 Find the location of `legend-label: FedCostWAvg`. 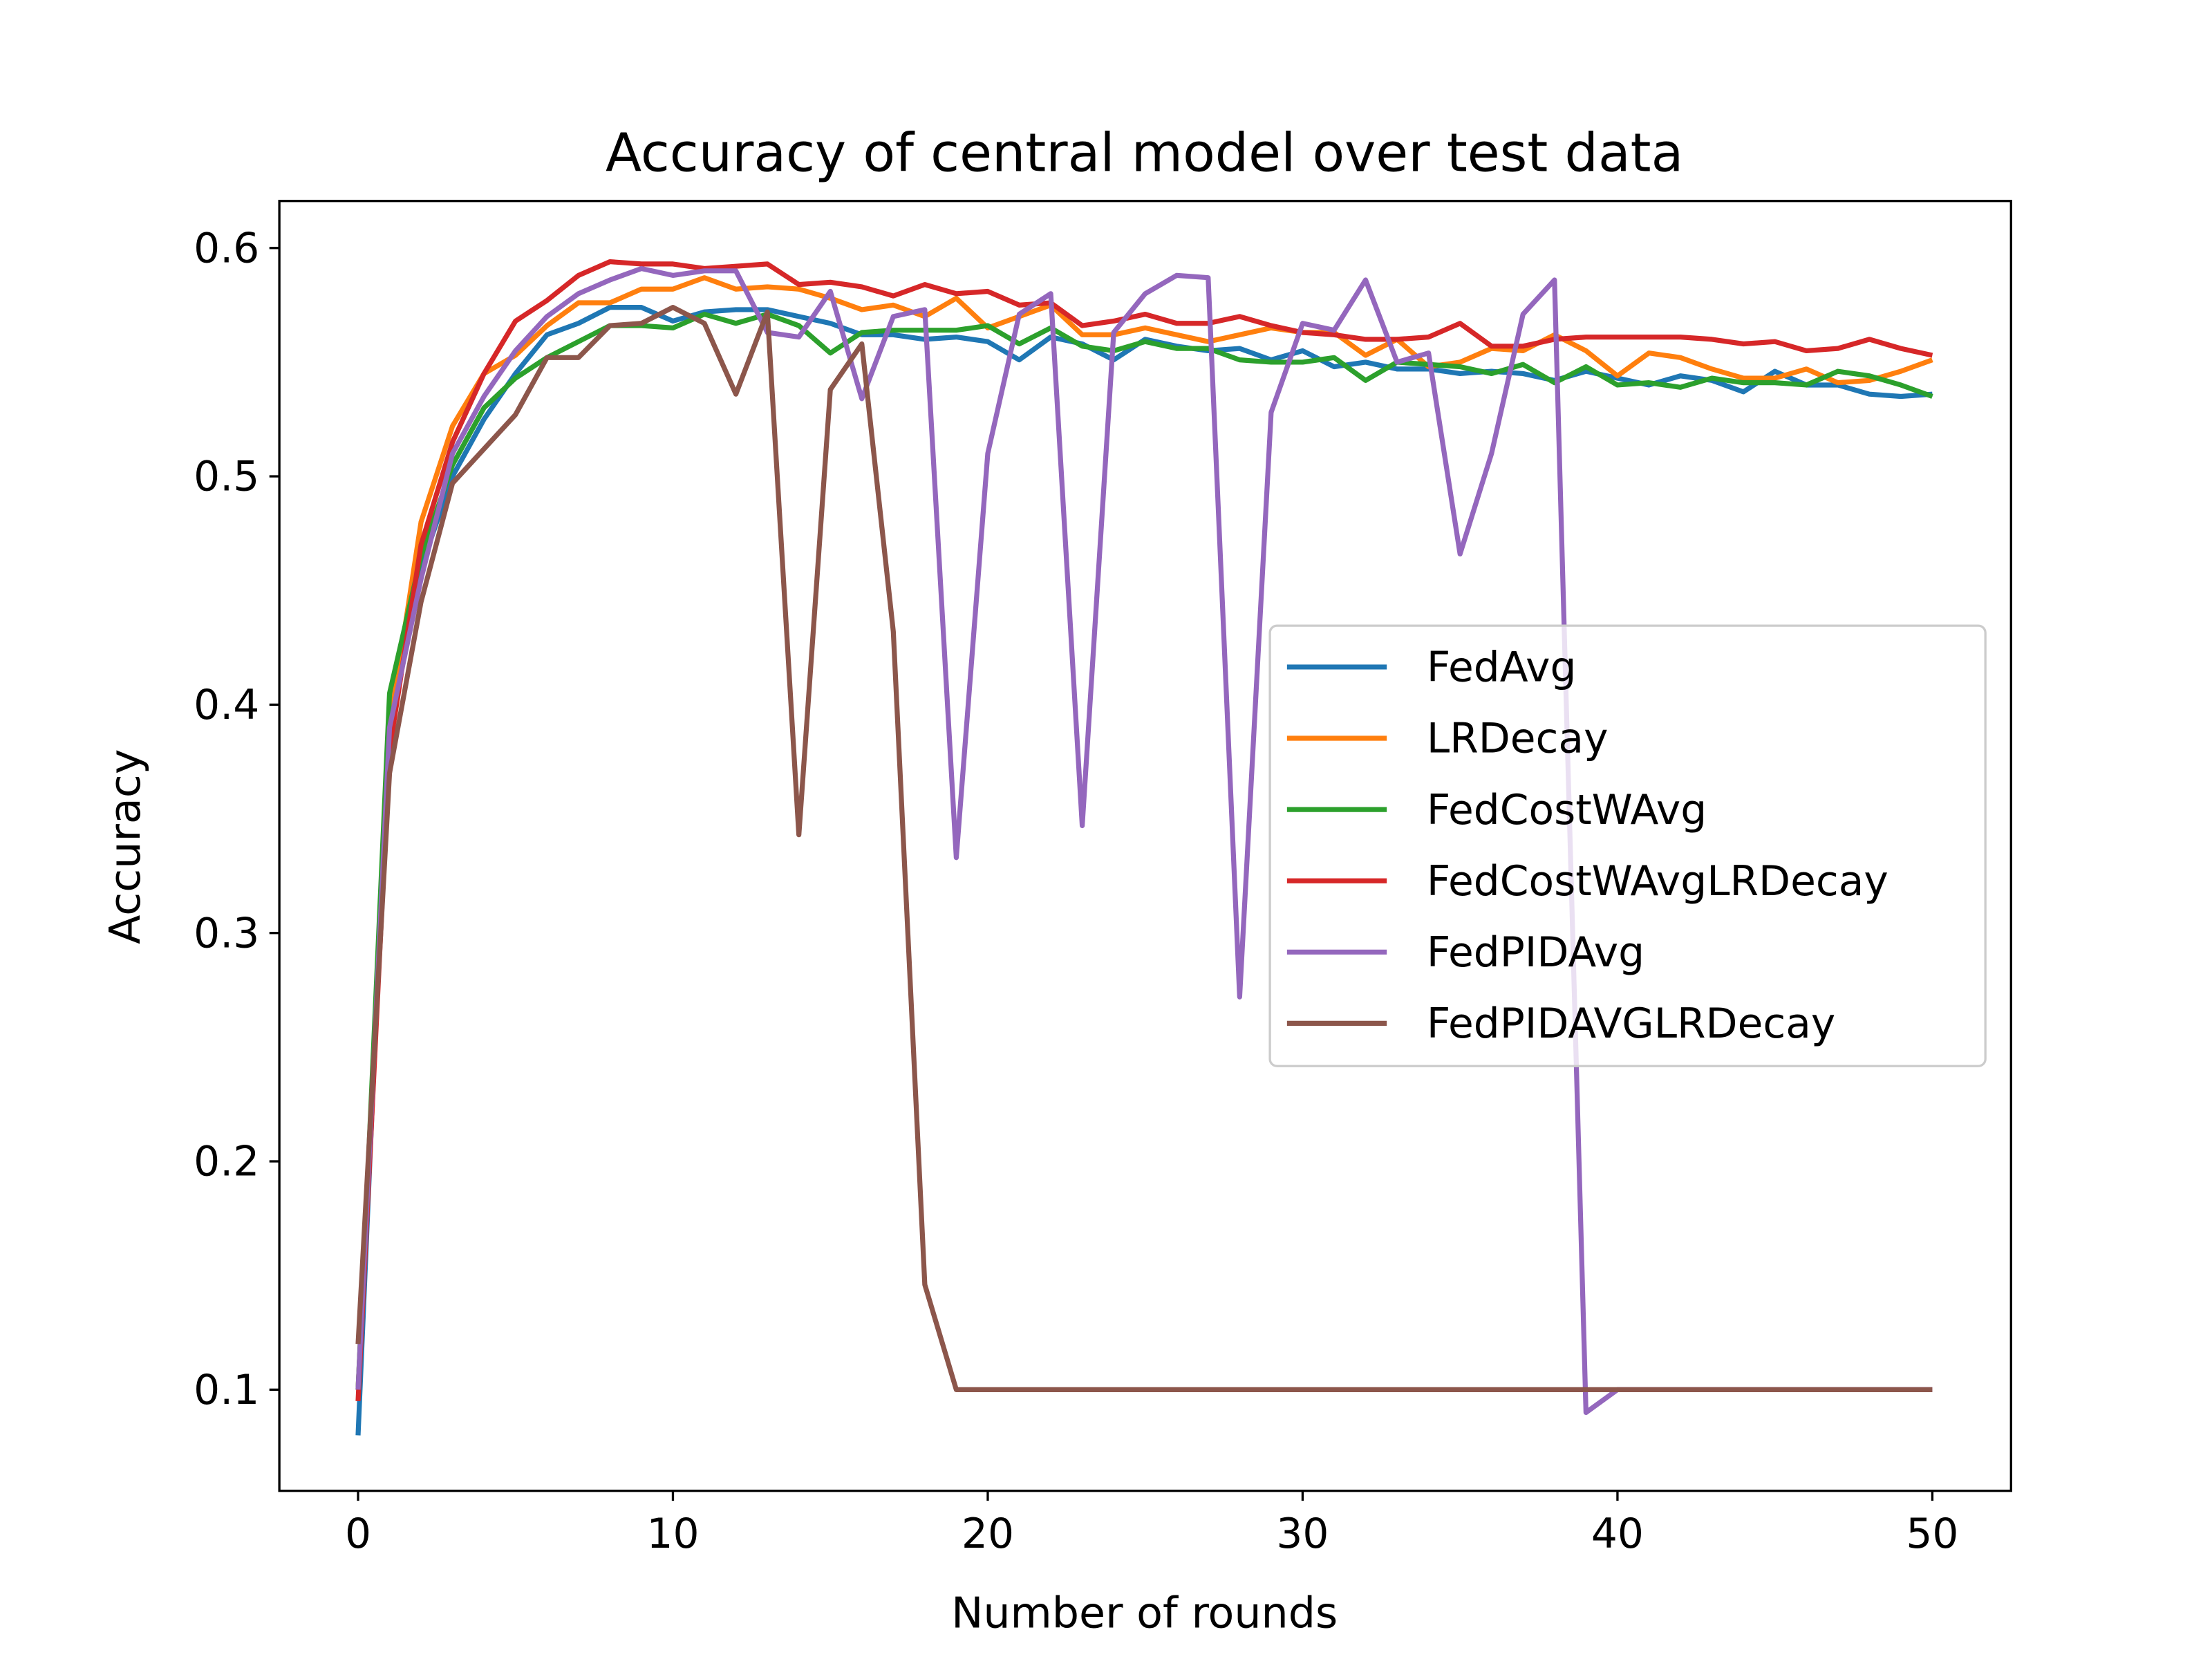

legend-label: FedCostWAvg is located at coordinates (1567, 810).